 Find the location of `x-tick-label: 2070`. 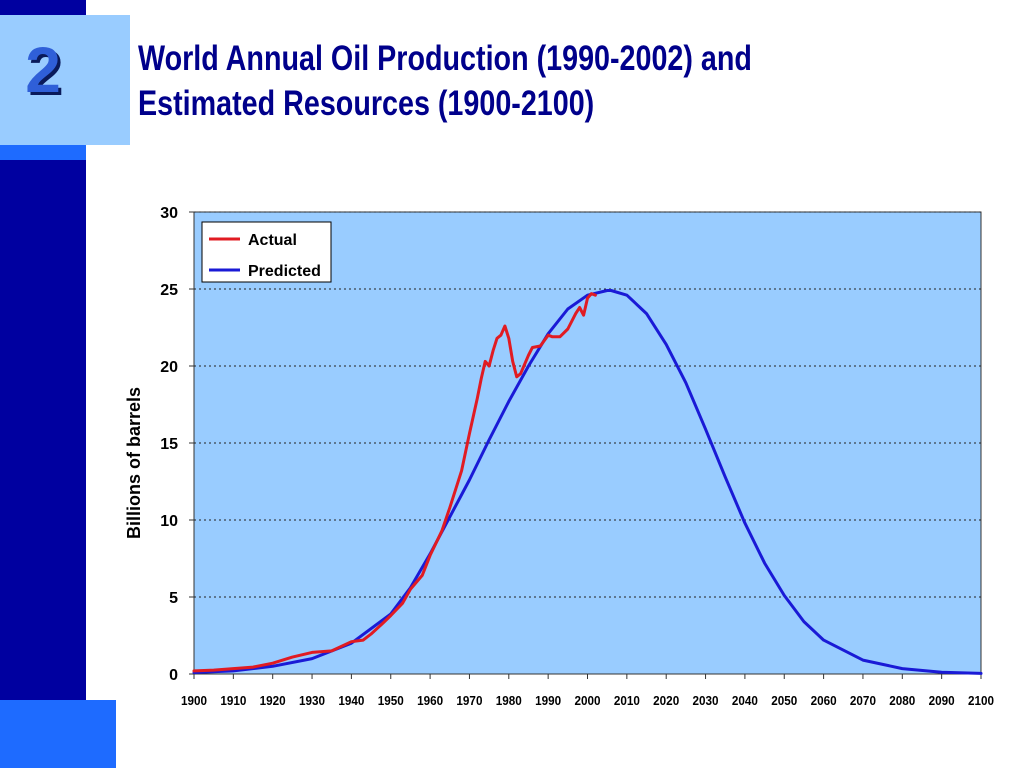

x-tick-label: 2070 is located at coordinates (863, 700).